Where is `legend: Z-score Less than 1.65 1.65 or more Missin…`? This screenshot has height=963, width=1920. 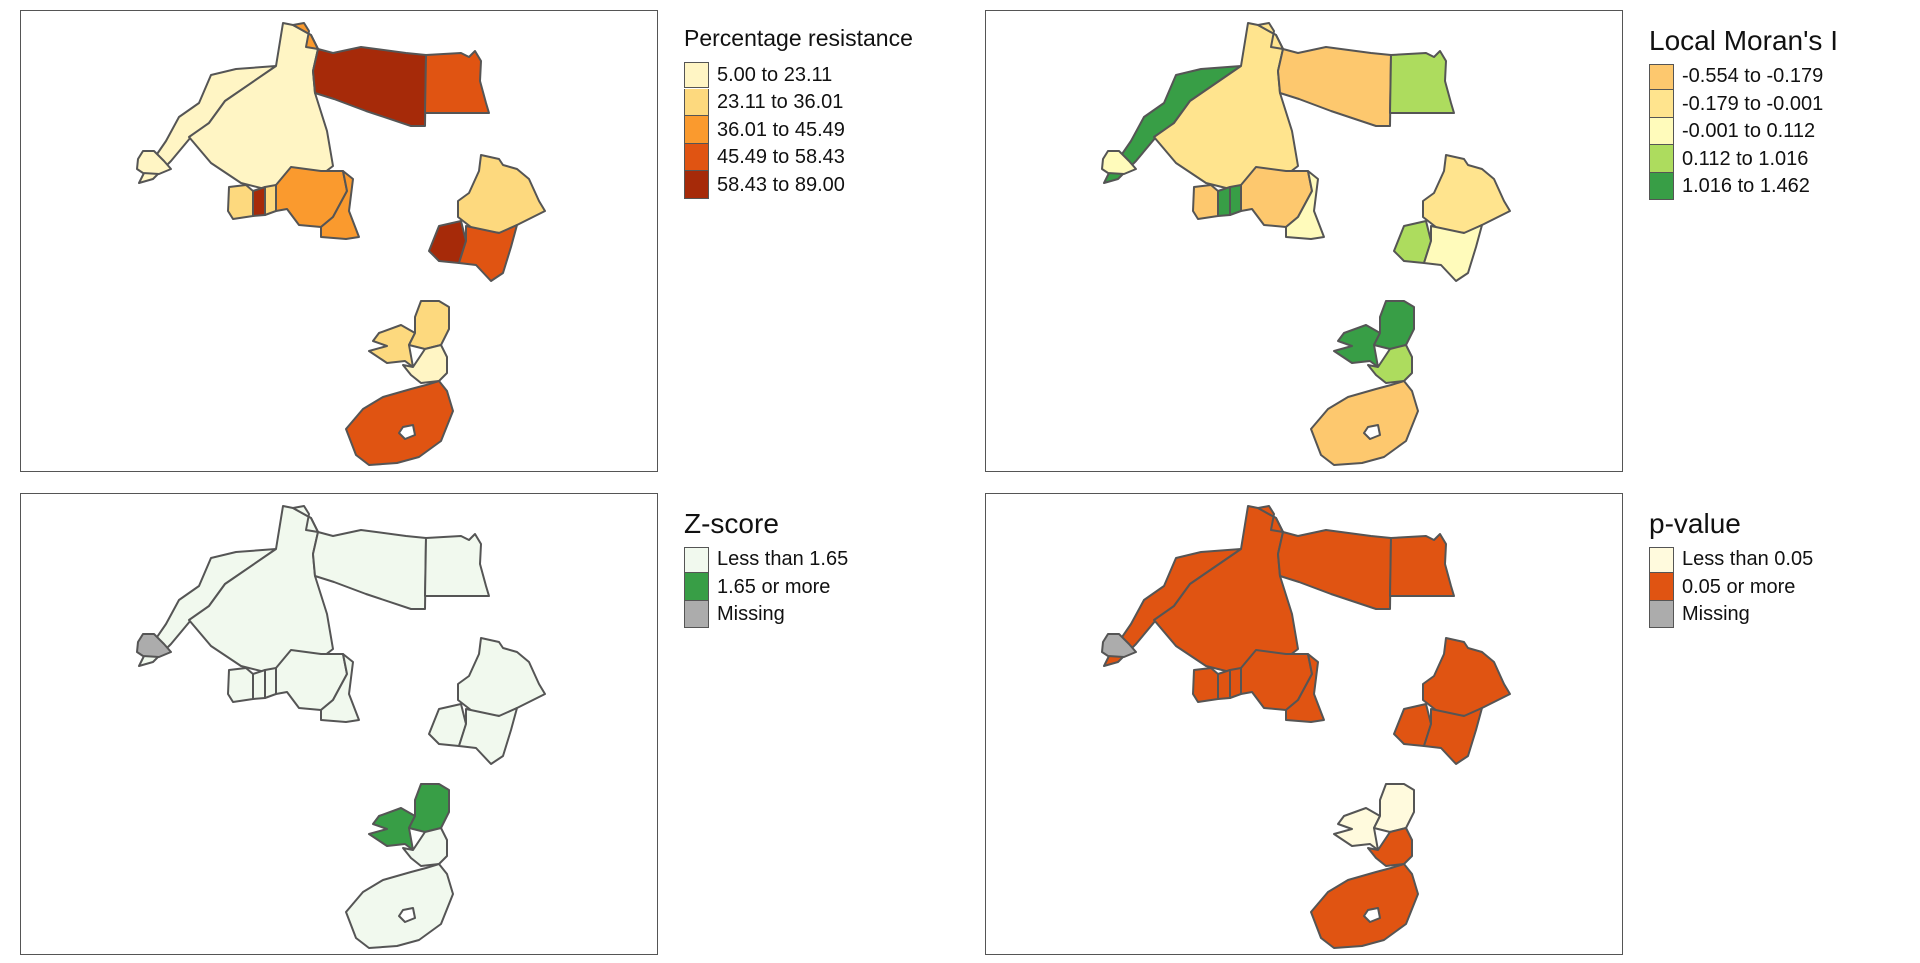 legend: Z-score Less than 1.65 1.65 or more Missin… is located at coordinates (766, 568).